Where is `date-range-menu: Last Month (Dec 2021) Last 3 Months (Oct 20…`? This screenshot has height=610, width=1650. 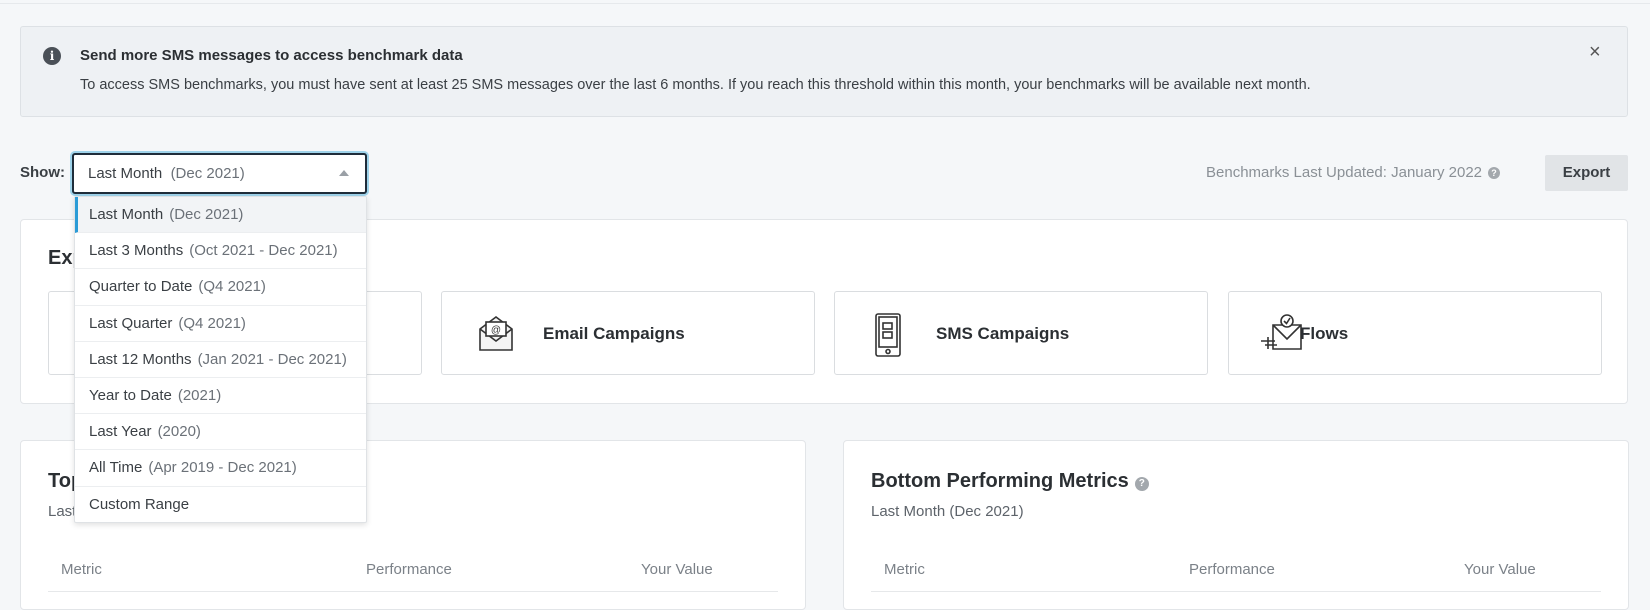 date-range-menu: Last Month (Dec 2021) Last 3 Months (Oct 20… is located at coordinates (220, 359).